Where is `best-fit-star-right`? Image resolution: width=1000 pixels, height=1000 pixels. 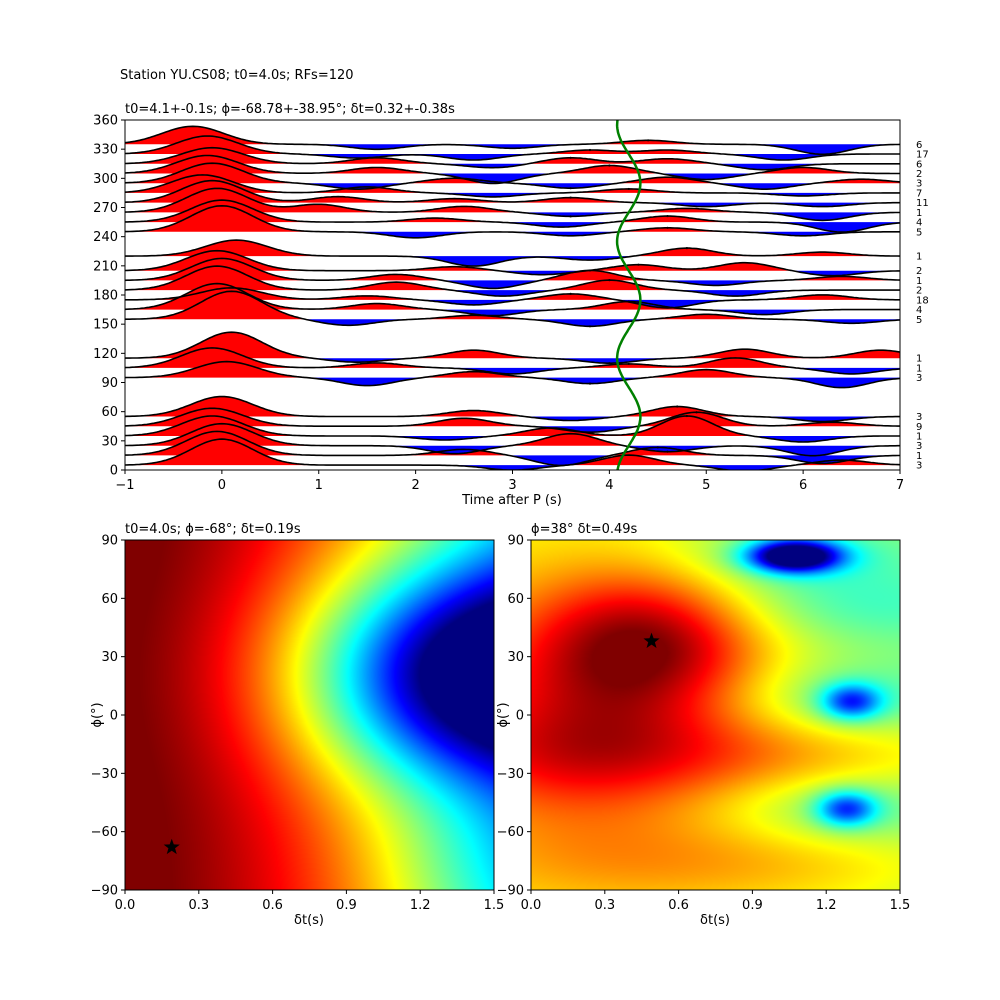 best-fit-star-right is located at coordinates (651, 640).